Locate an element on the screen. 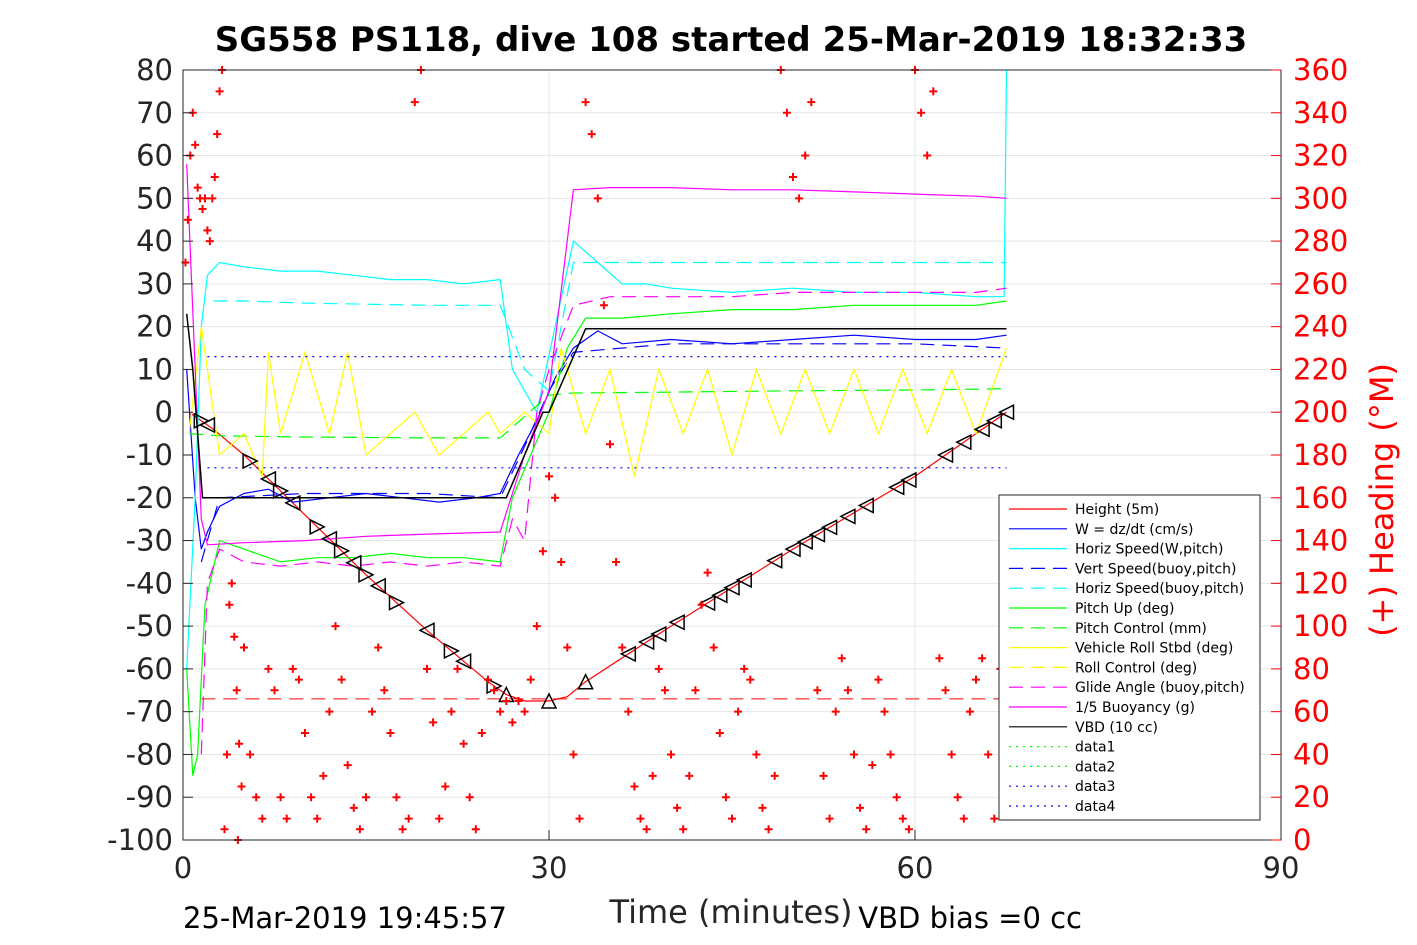  right-y-tick-label-14: 280 is located at coordinates (1320, 241).